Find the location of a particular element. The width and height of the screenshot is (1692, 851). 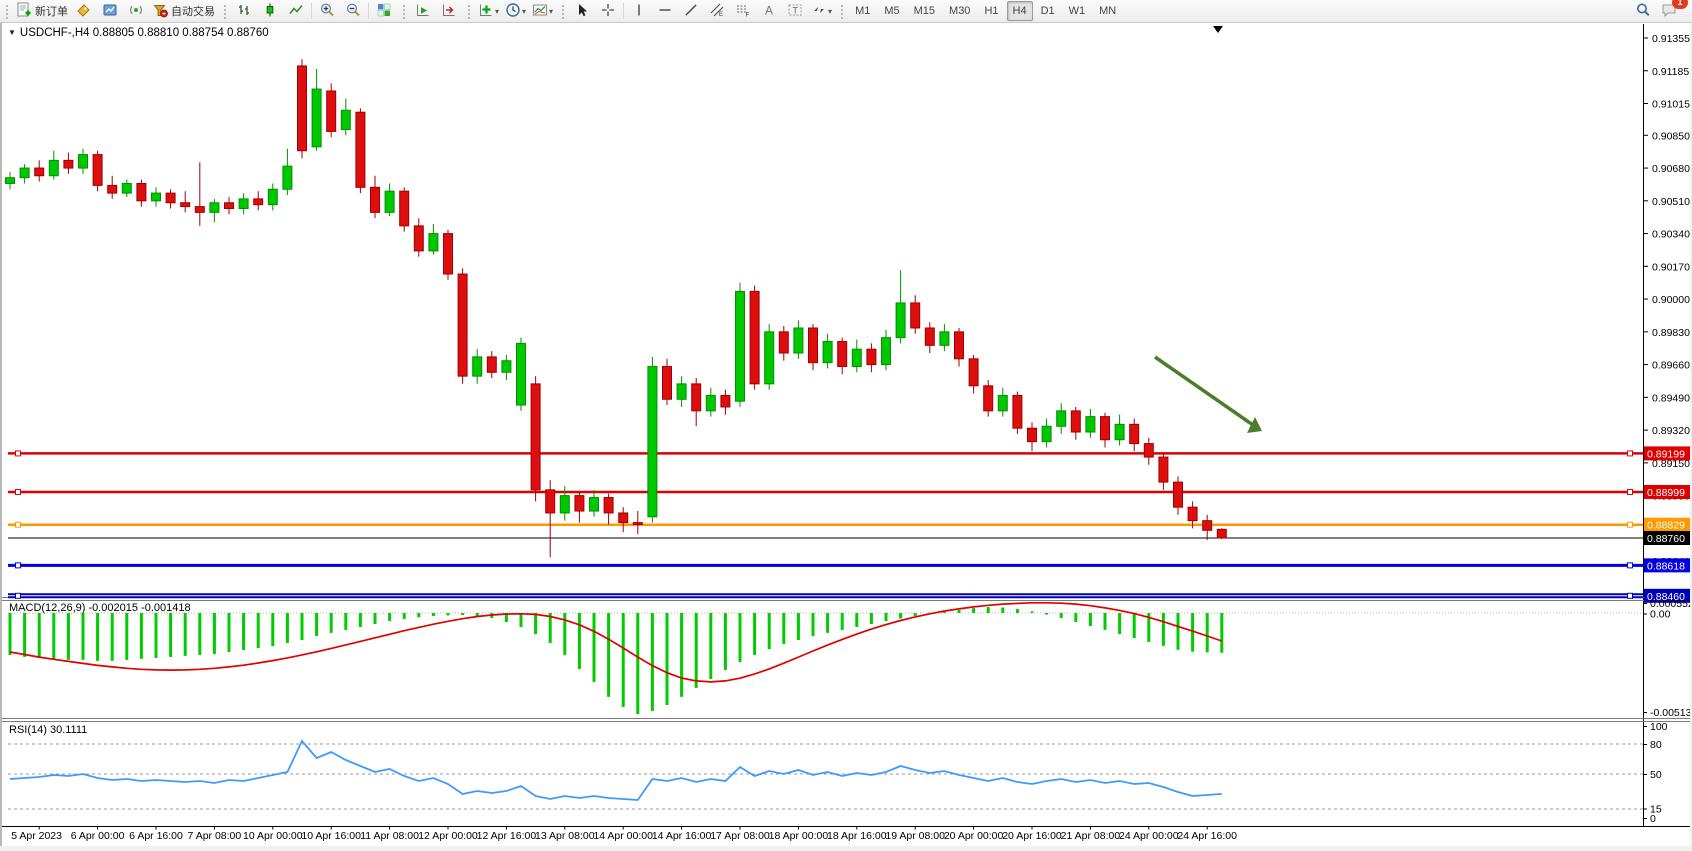

trendline-tool-button is located at coordinates (691, 11).